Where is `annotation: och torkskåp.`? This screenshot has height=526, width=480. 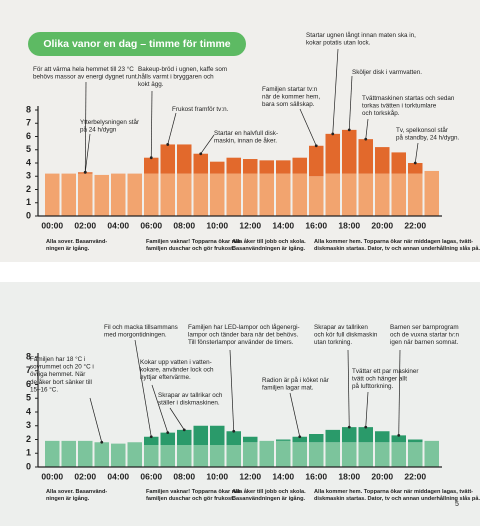 annotation: och torkskåp. is located at coordinates (381, 113).